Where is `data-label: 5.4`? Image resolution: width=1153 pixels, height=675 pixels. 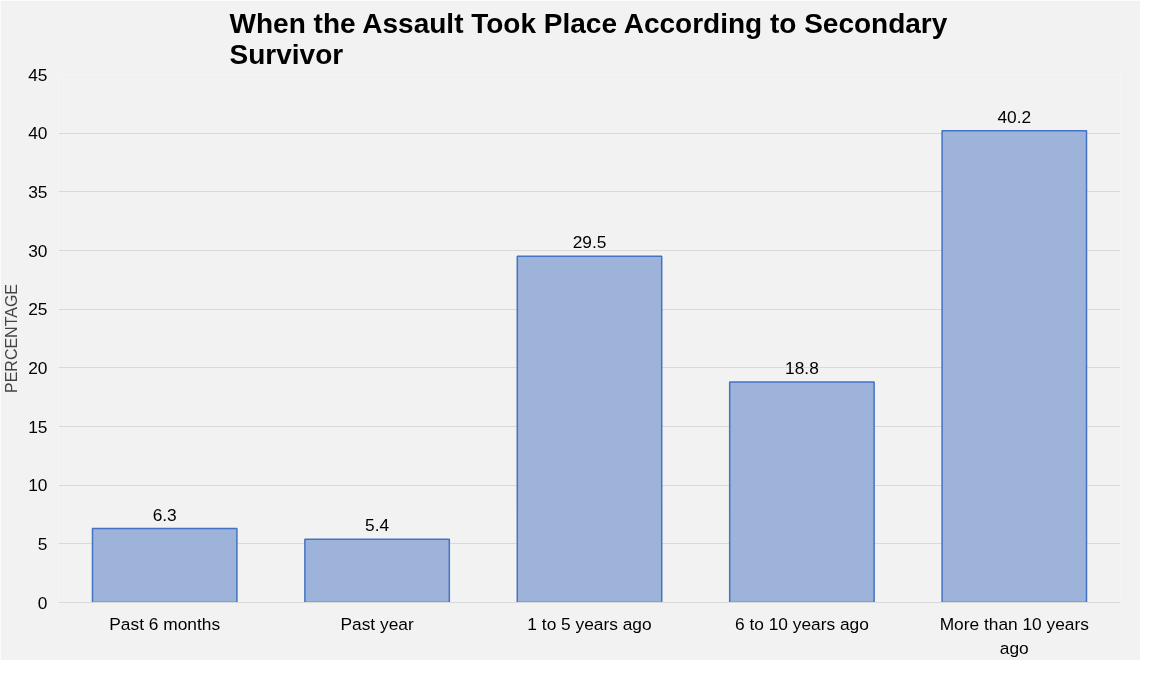 data-label: 5.4 is located at coordinates (377, 525).